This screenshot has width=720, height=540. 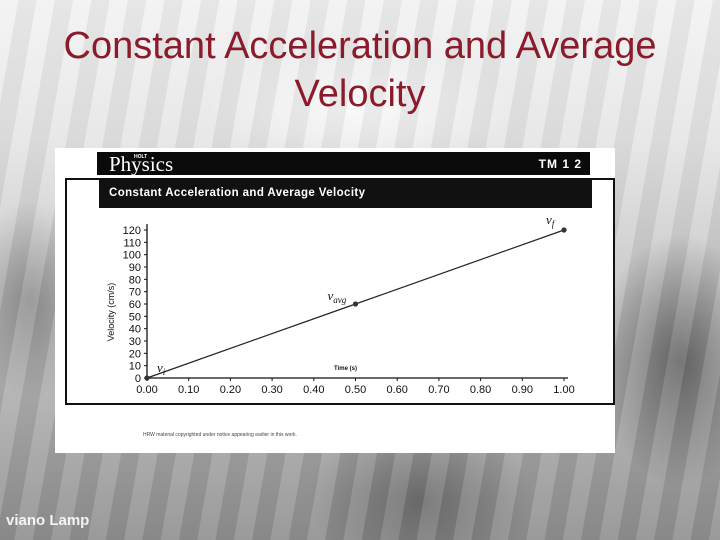 I want to click on y-tick-label: 10, so click(x=135, y=367).